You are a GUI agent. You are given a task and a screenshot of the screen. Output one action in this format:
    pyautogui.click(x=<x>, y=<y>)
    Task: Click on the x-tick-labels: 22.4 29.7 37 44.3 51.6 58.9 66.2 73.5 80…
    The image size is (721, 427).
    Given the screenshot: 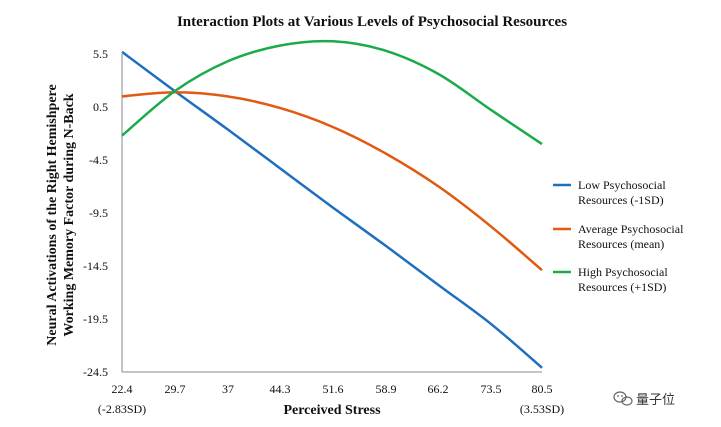 What is the action you would take?
    pyautogui.click(x=332, y=389)
    